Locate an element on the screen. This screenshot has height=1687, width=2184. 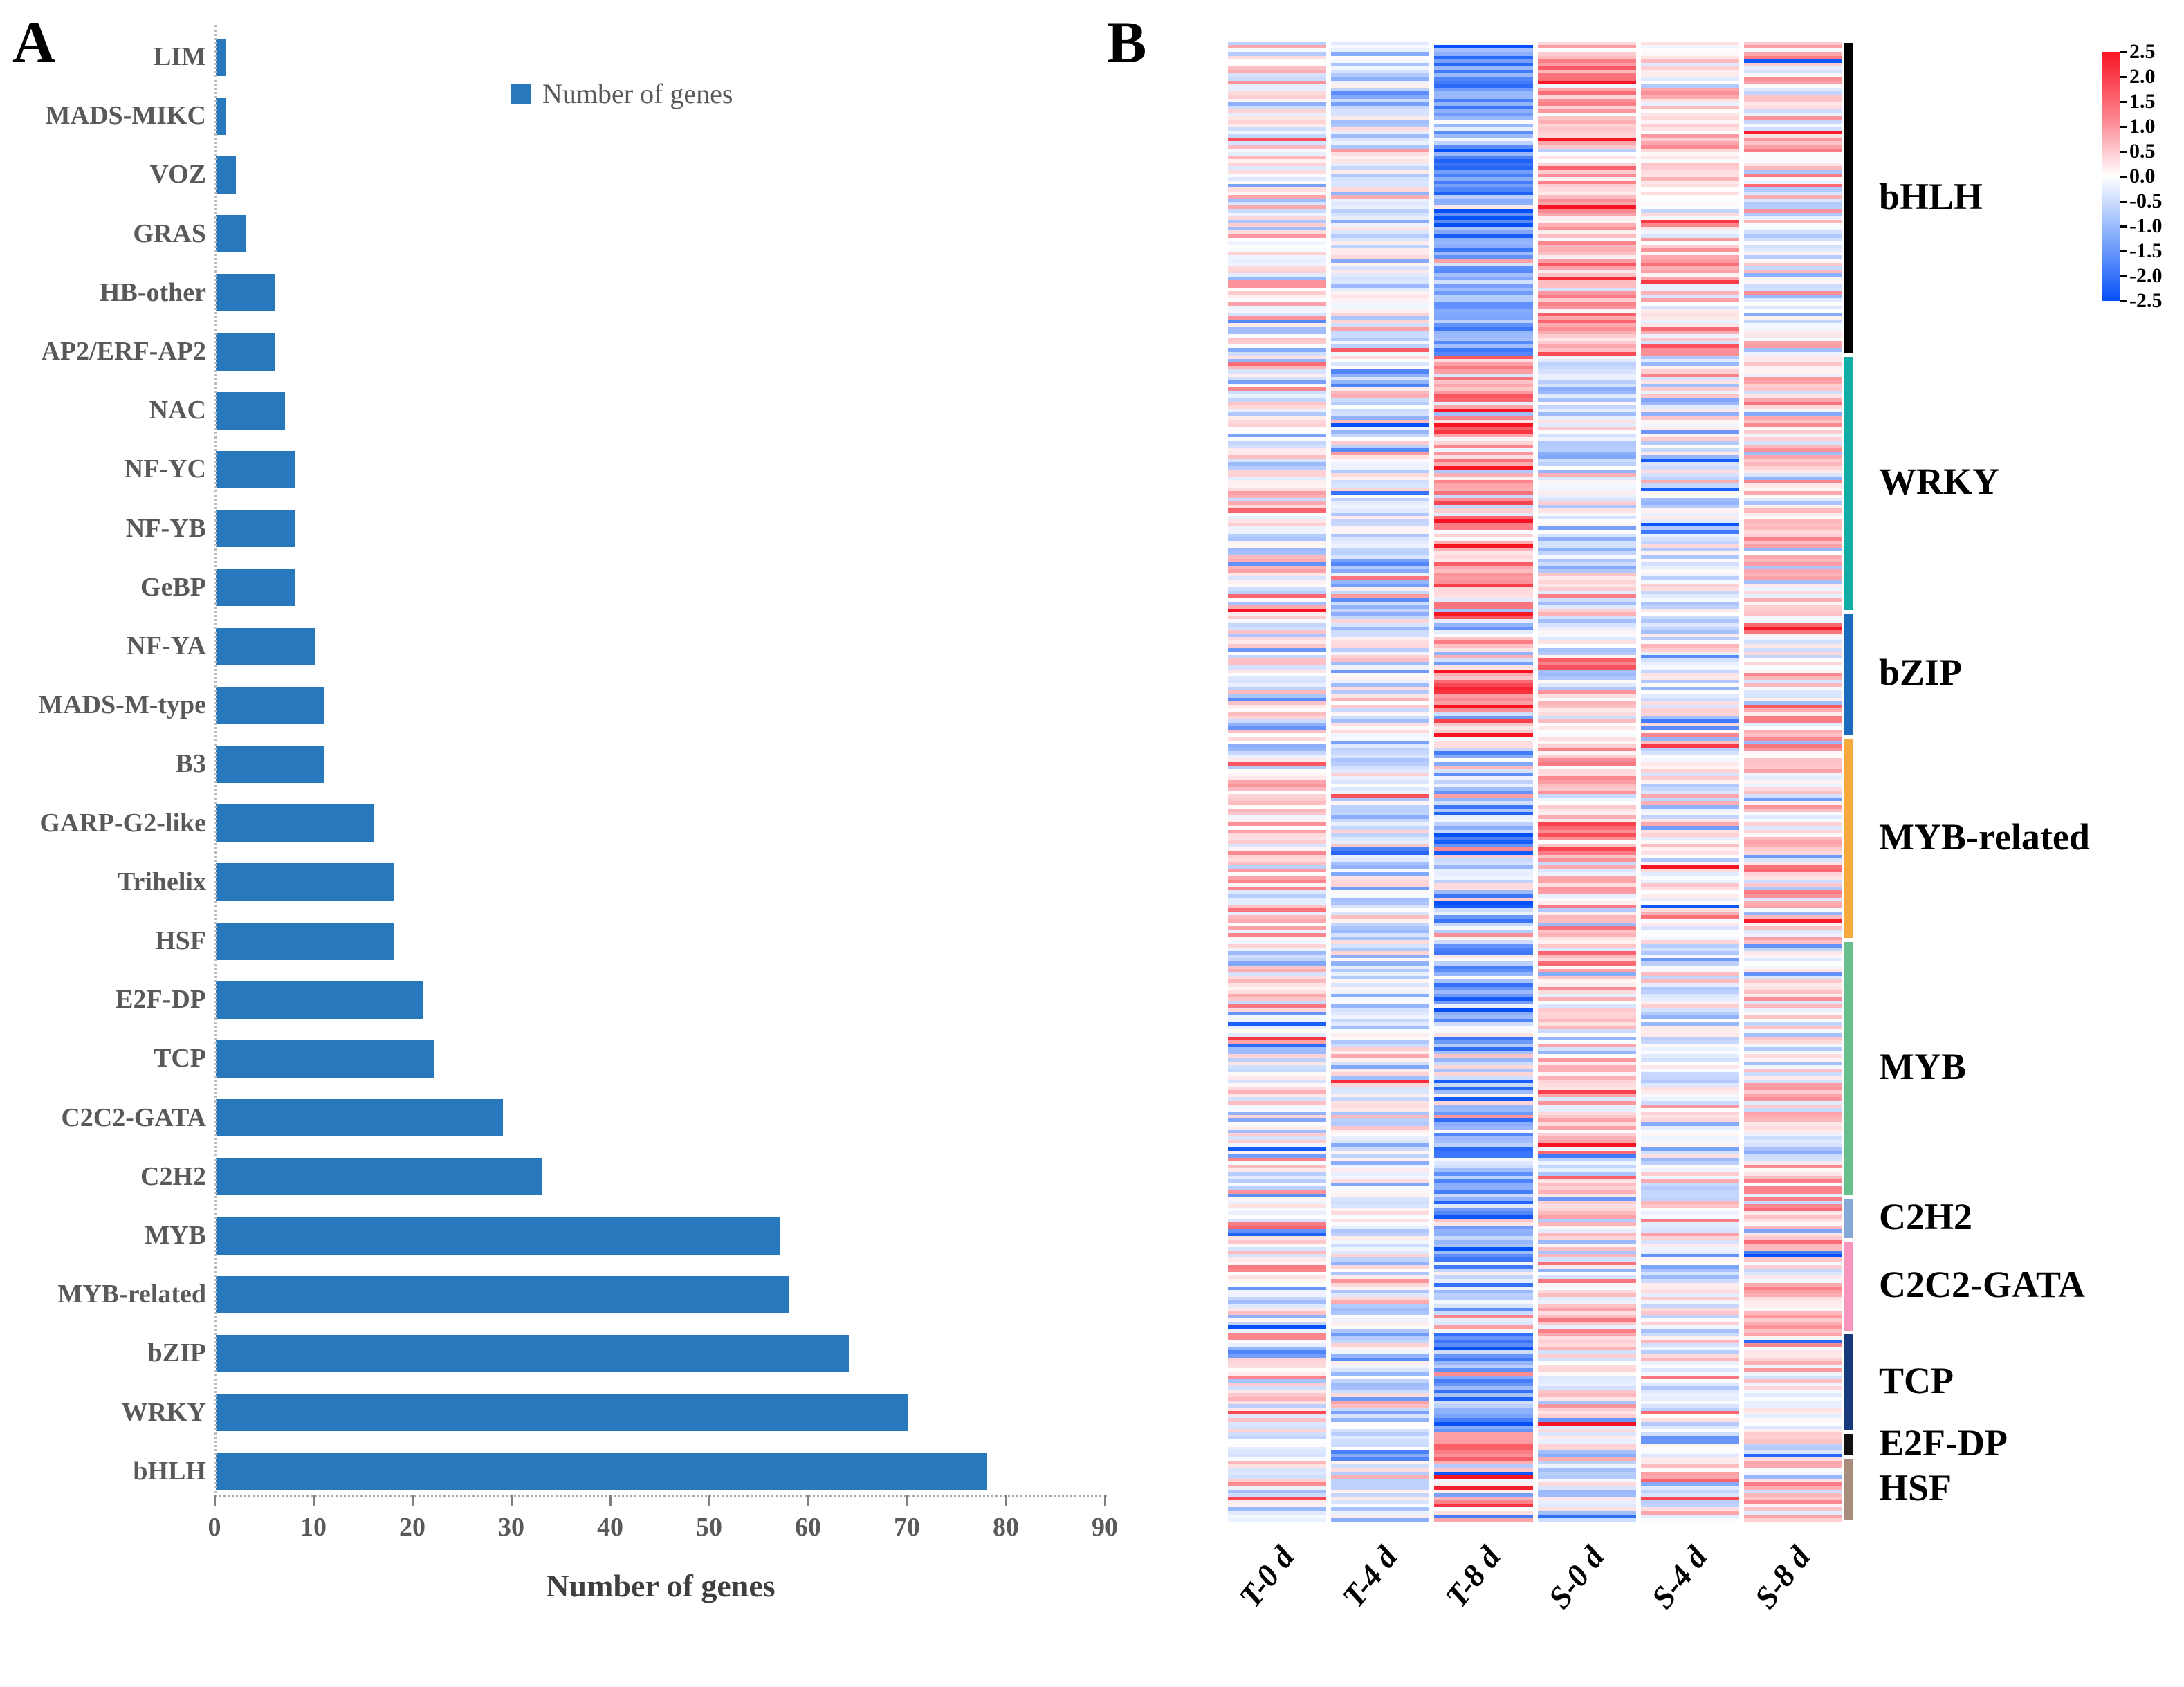
colorbar-tick-label: 2.5 is located at coordinates (2142, 51).